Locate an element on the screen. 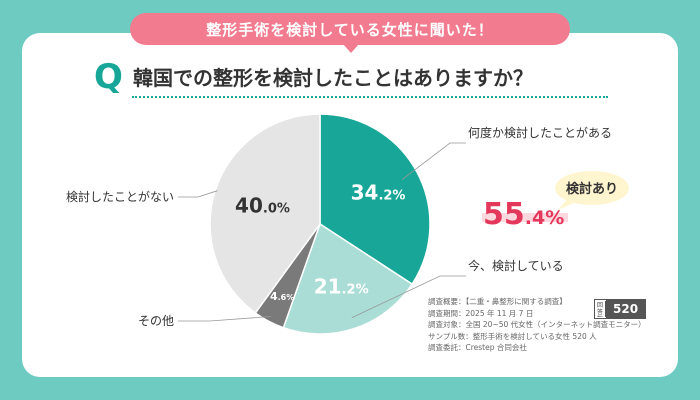 Image resolution: width=700 pixels, height=400 pixels. category-label: その他 is located at coordinates (156, 321).